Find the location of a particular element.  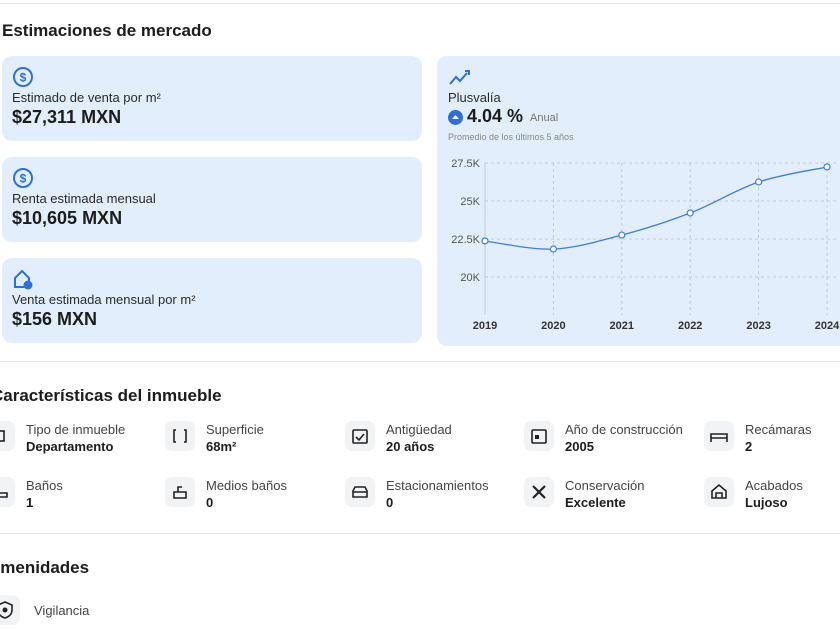

y-tick-label: 22.5K is located at coordinates (465, 240).